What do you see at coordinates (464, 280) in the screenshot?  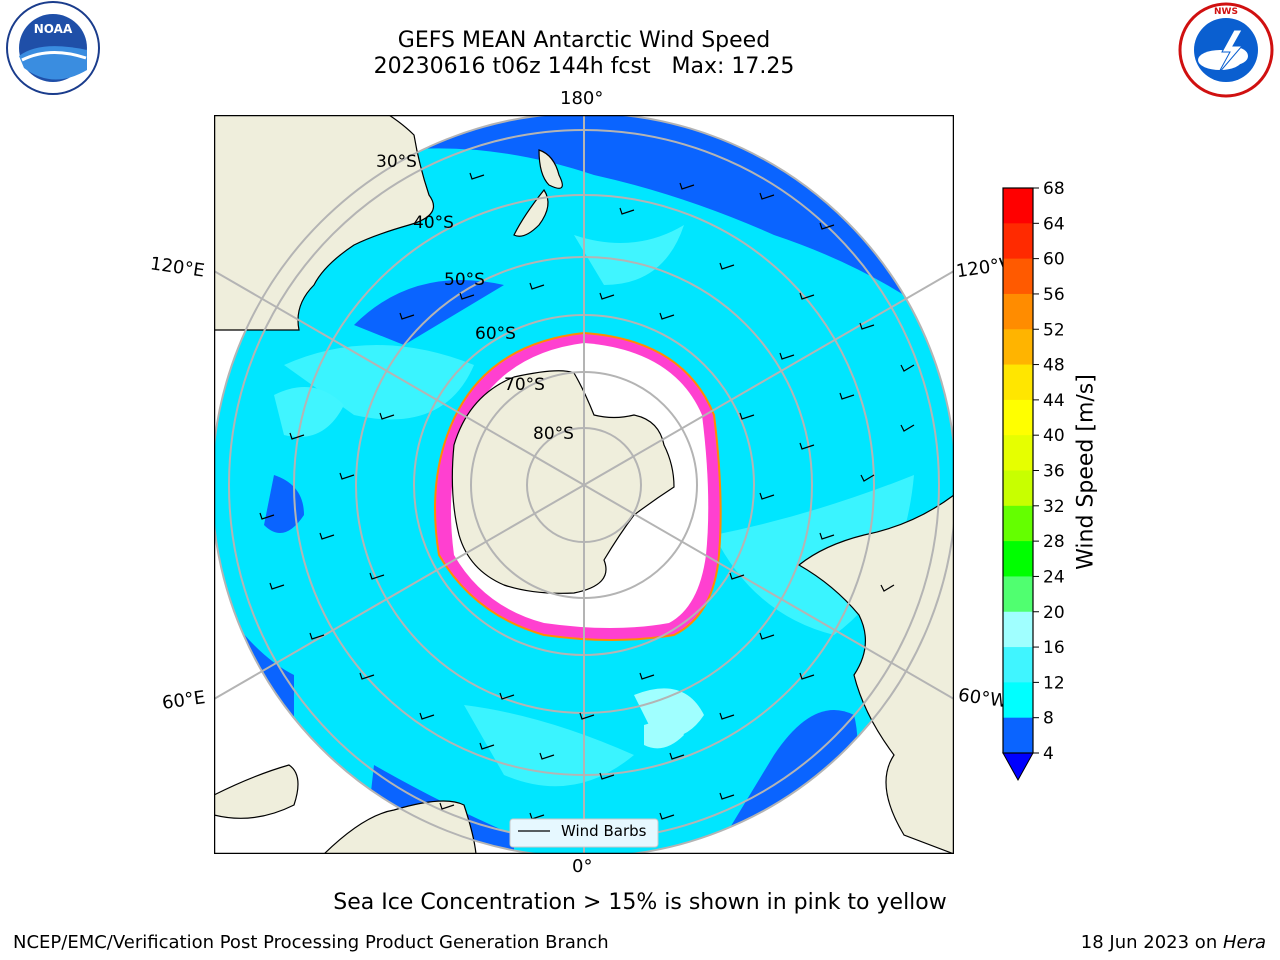 I see `lat-label-50s: 50°S` at bounding box center [464, 280].